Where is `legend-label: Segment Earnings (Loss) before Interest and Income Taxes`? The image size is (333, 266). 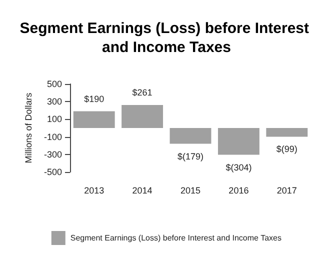 legend-label: Segment Earnings (Loss) before Interest and Income Taxes is located at coordinates (176, 238).